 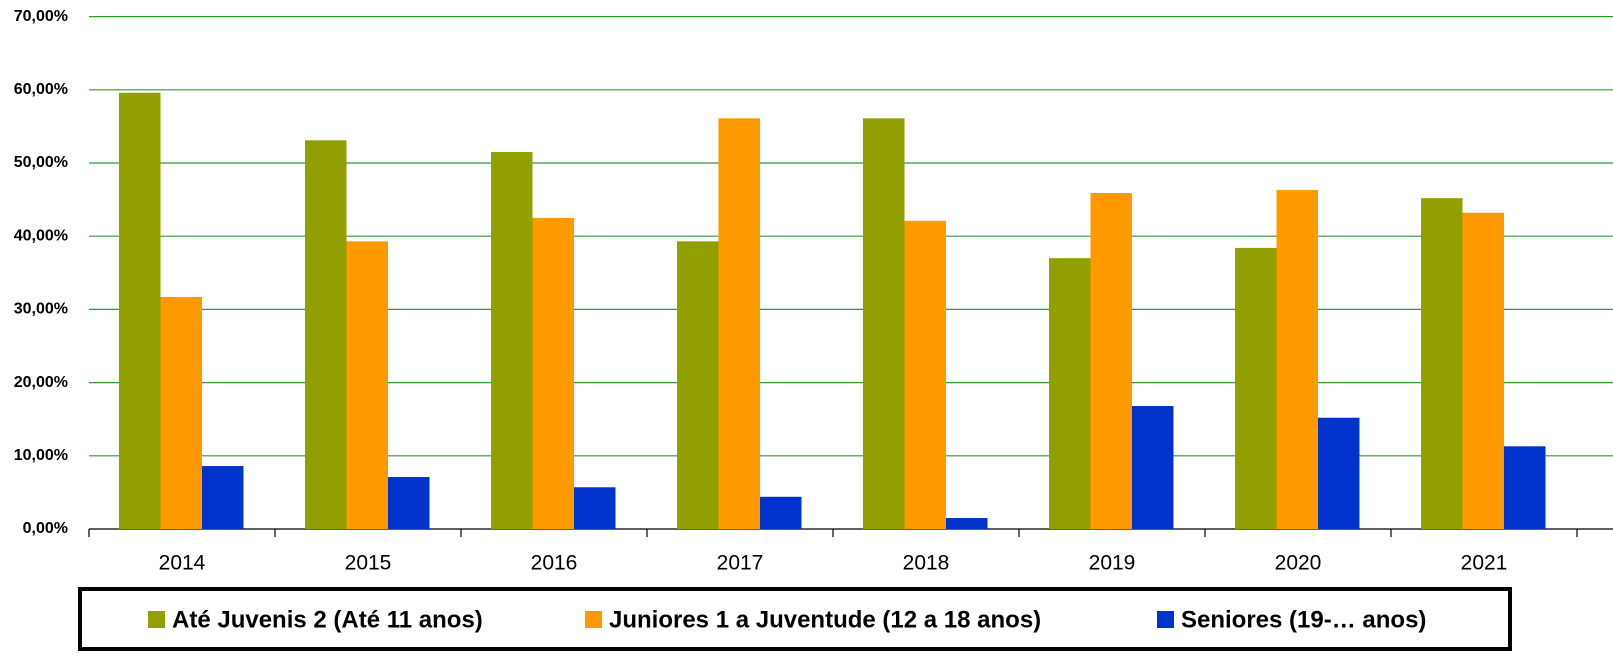 What do you see at coordinates (41, 16) in the screenshot?
I see `y-tick-label: 70,00%` at bounding box center [41, 16].